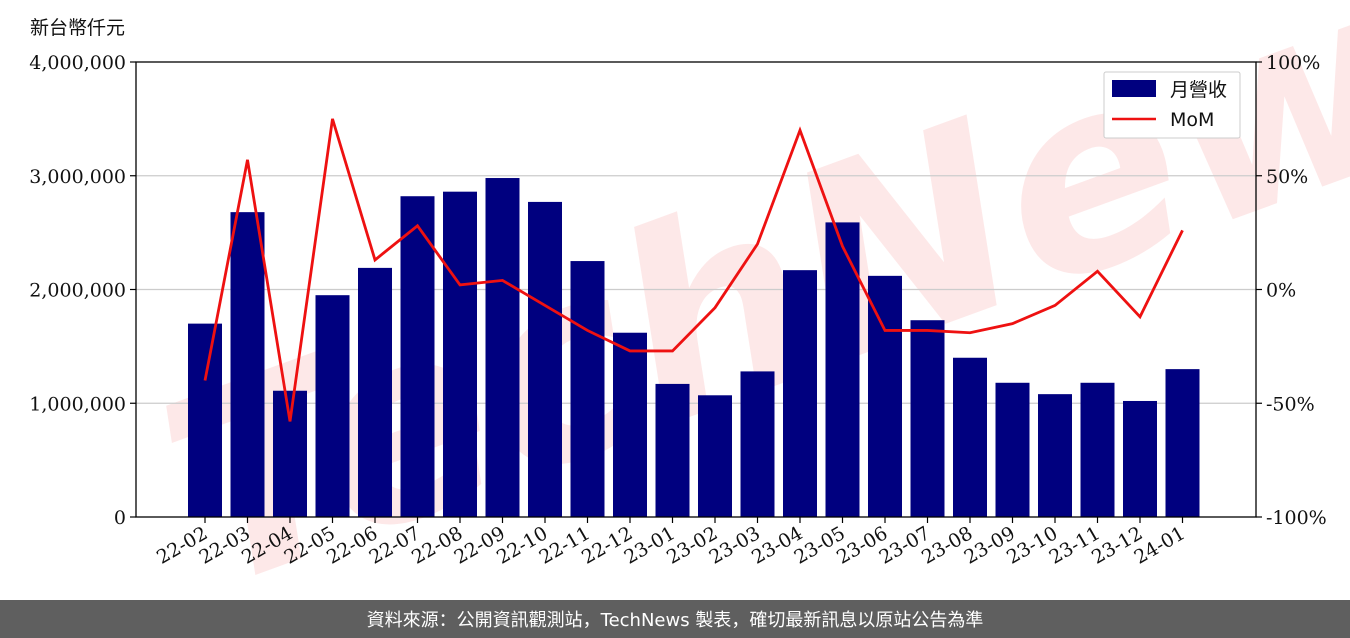 The image size is (1350, 638). I want to click on y2-tick-label: -100%, so click(1296, 518).